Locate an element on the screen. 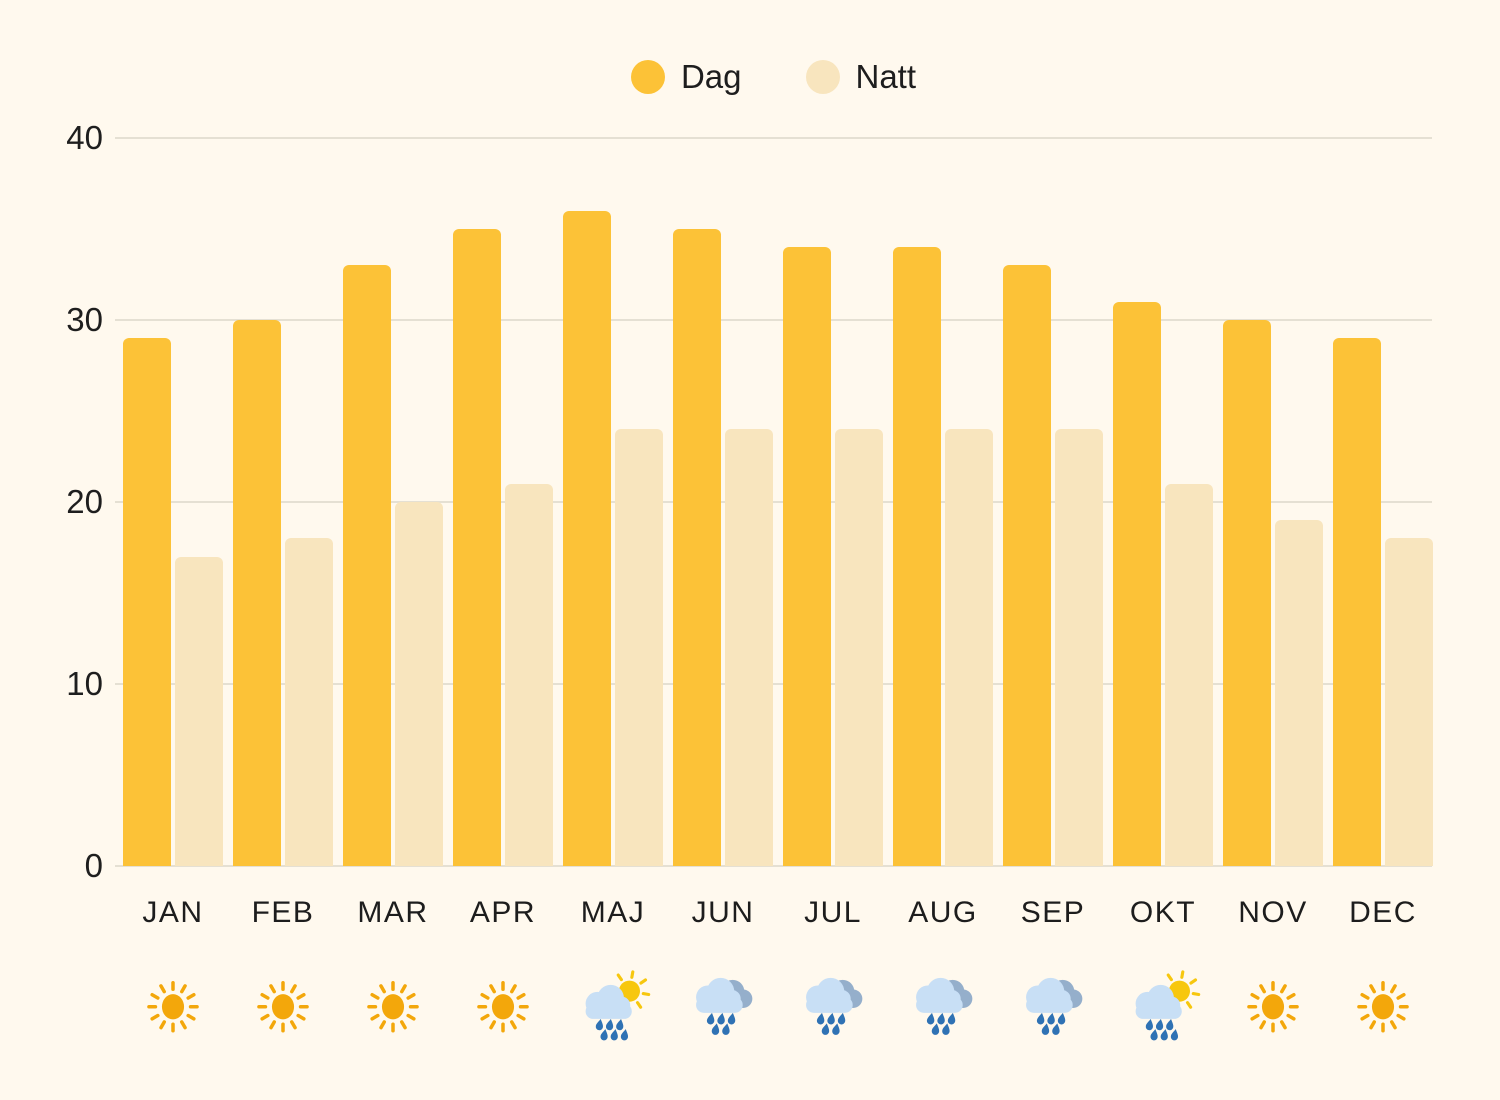 The image size is (1500, 1100). legend-item-dag: Dag is located at coordinates (686, 76).